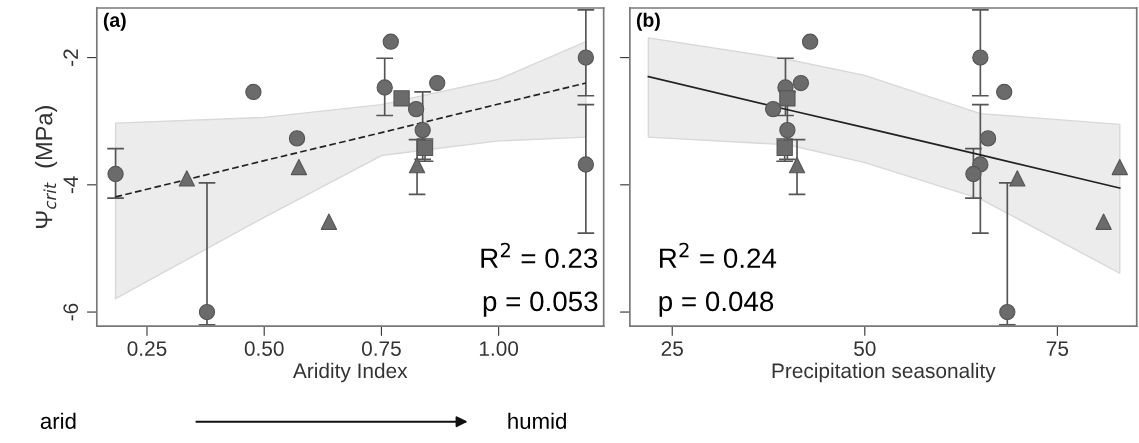 This screenshot has width=1139, height=443. What do you see at coordinates (46, 167) in the screenshot?
I see `y-axis-title: Ψ$_{crit}$ (MPa)` at bounding box center [46, 167].